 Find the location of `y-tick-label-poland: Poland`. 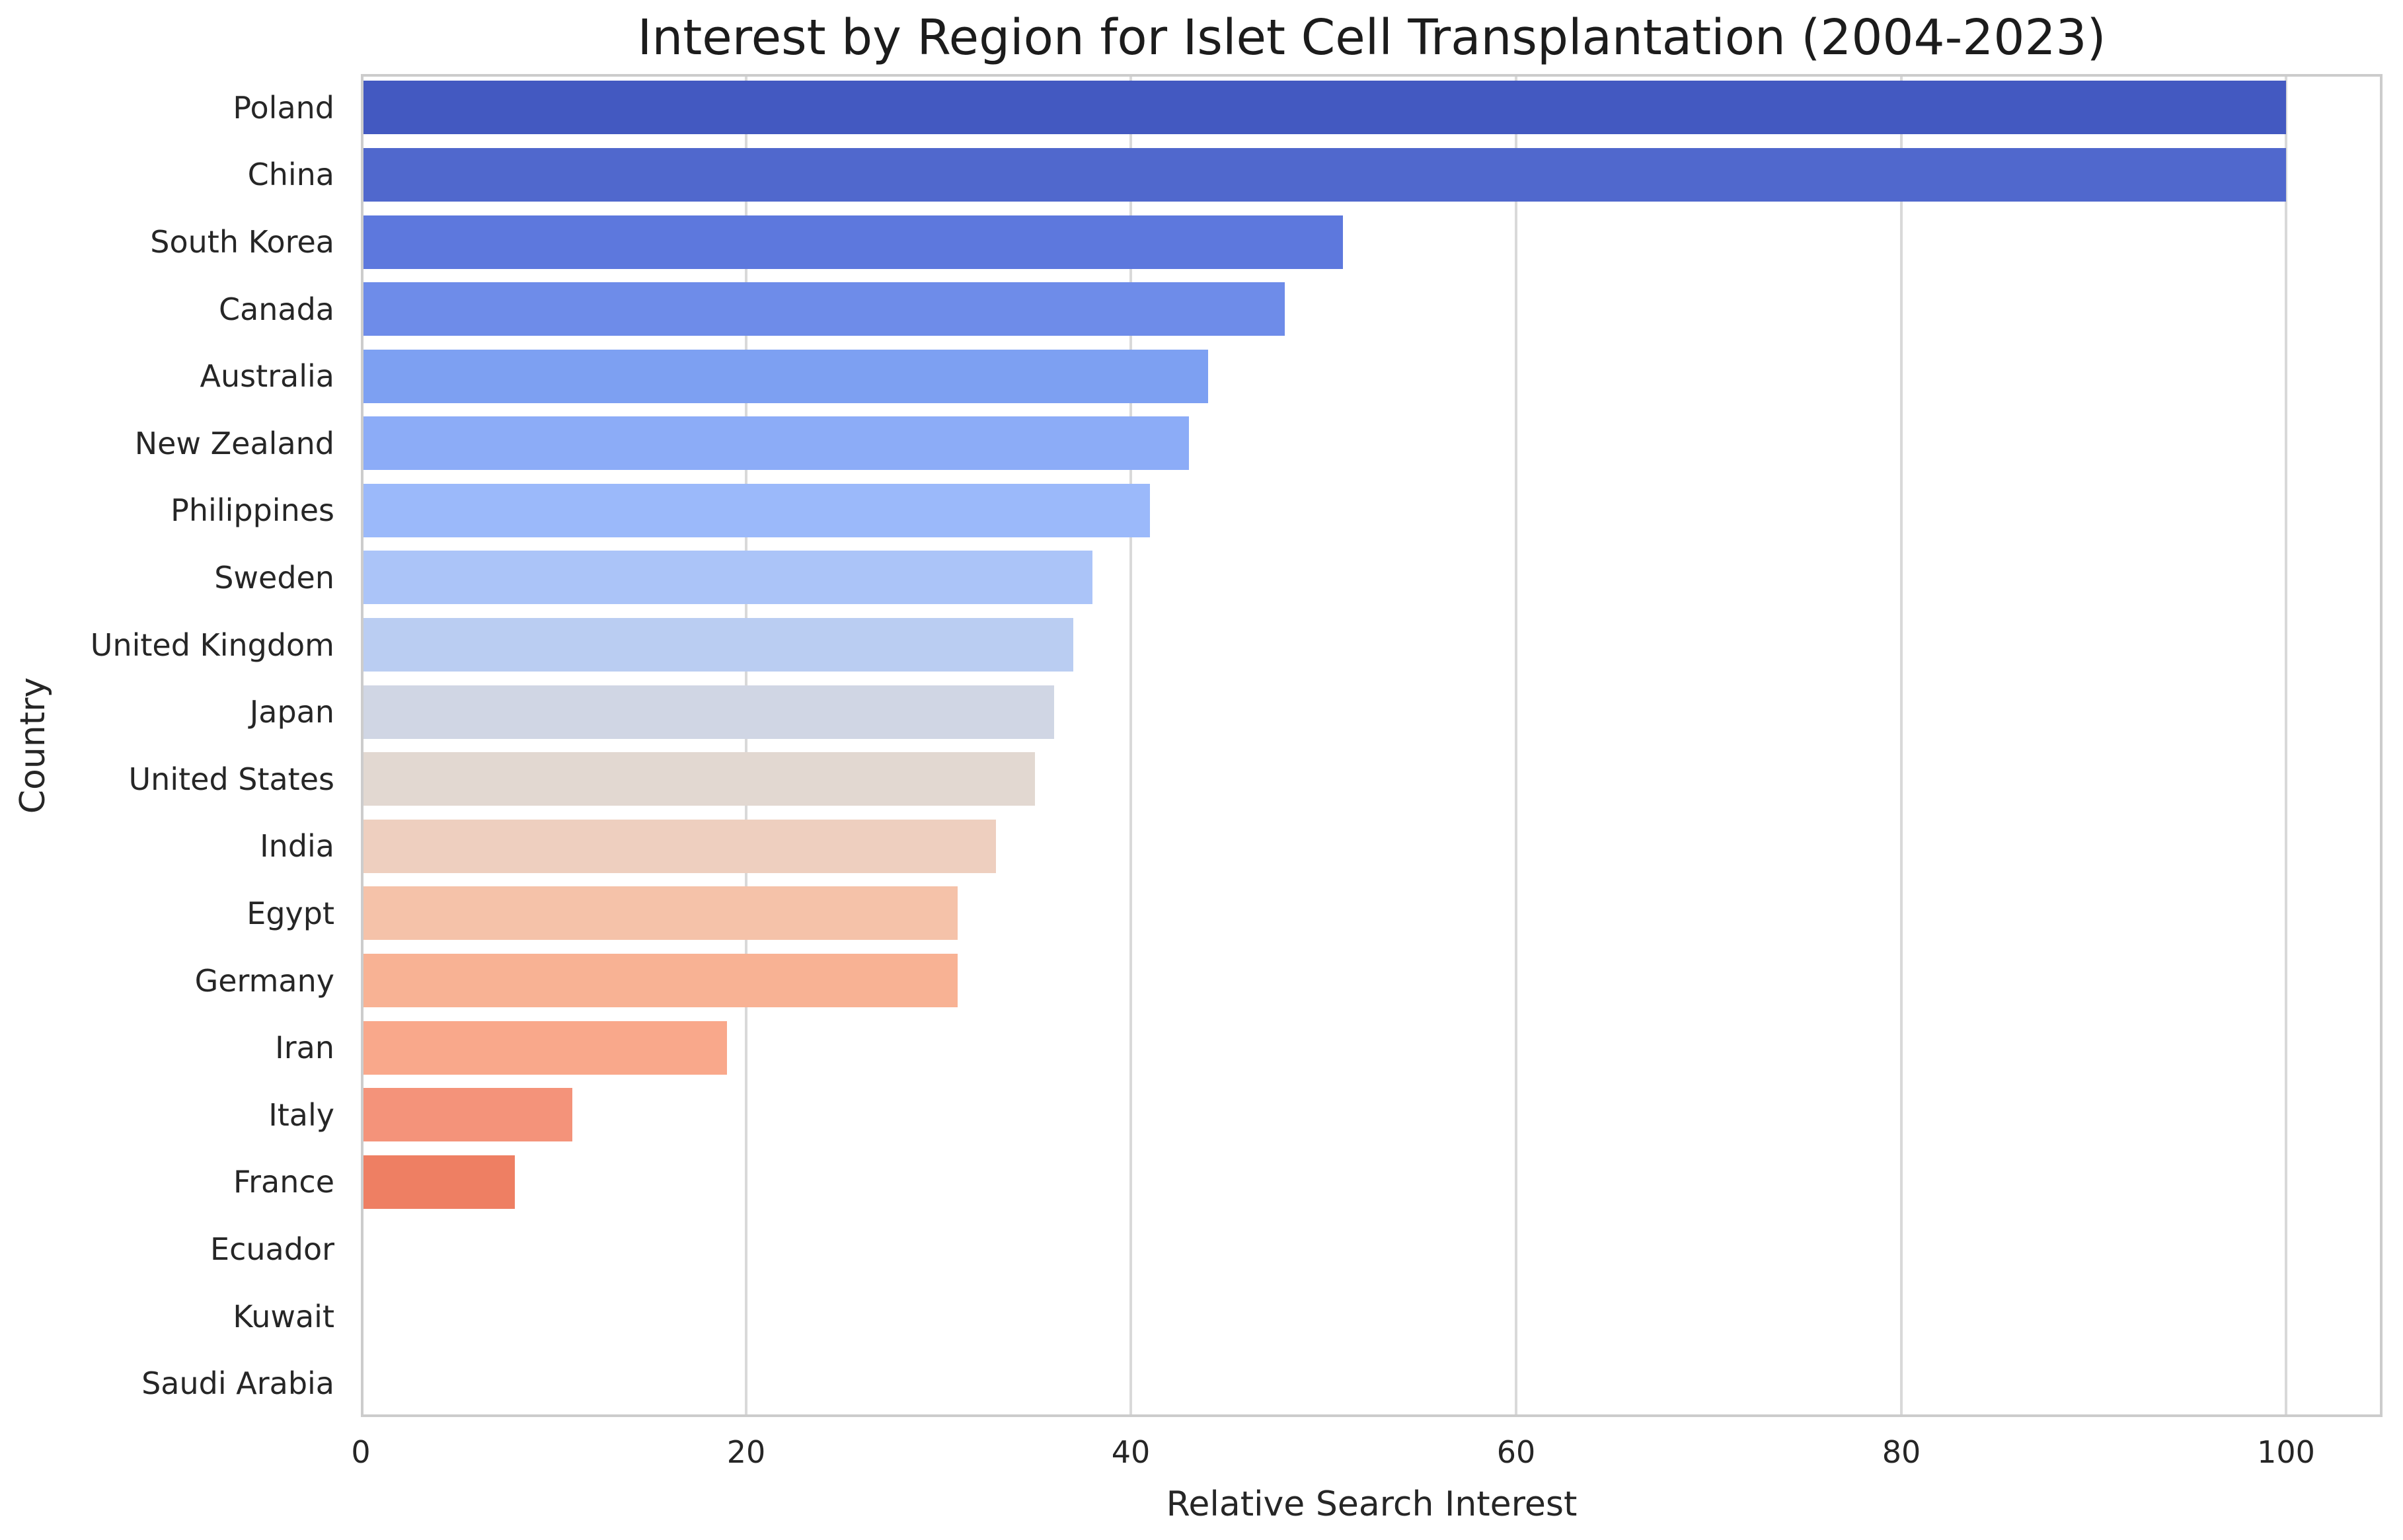

y-tick-label-poland: Poland is located at coordinates (283, 108).